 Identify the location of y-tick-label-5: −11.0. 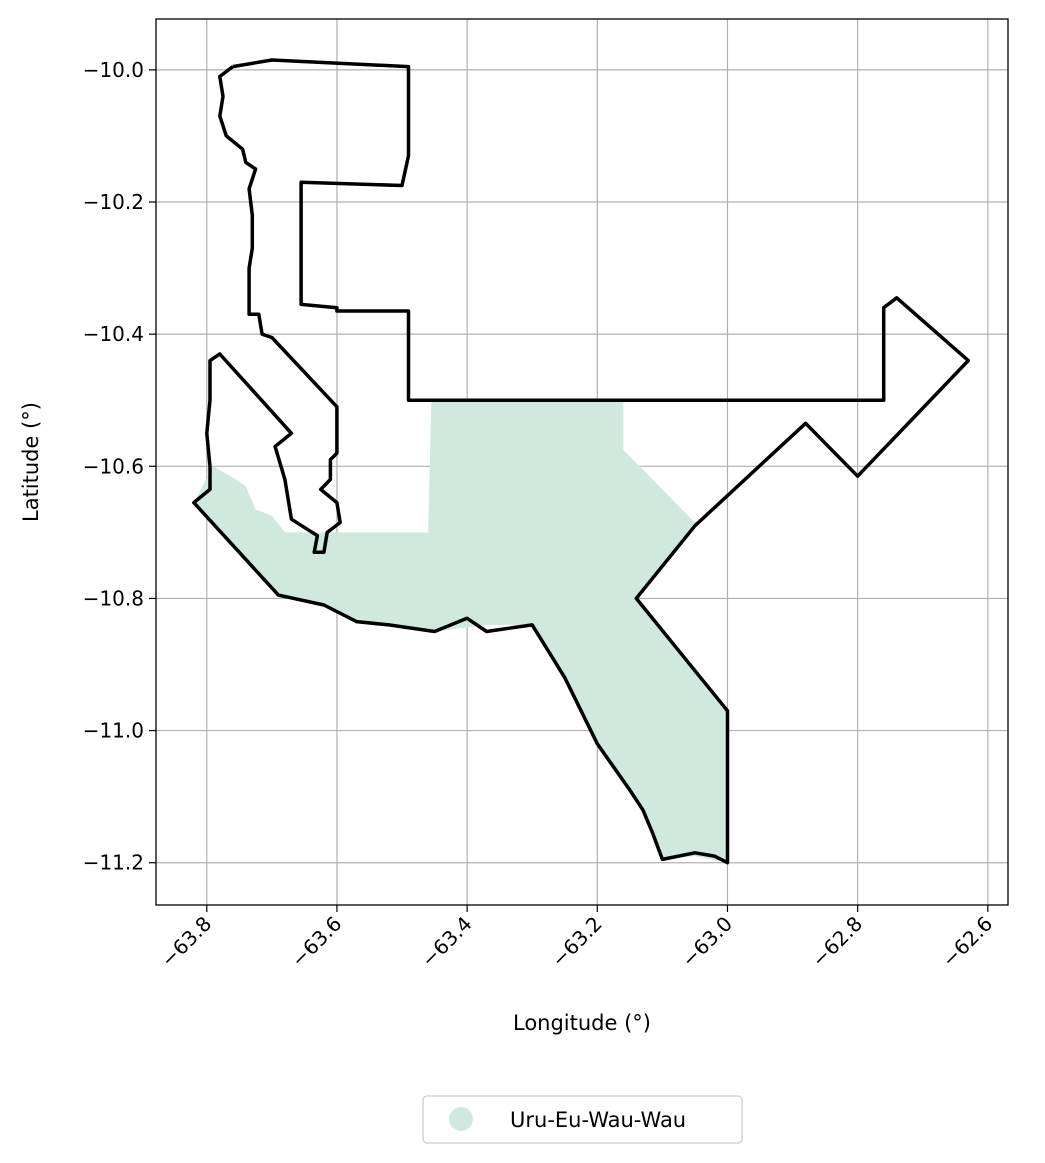
(113, 731).